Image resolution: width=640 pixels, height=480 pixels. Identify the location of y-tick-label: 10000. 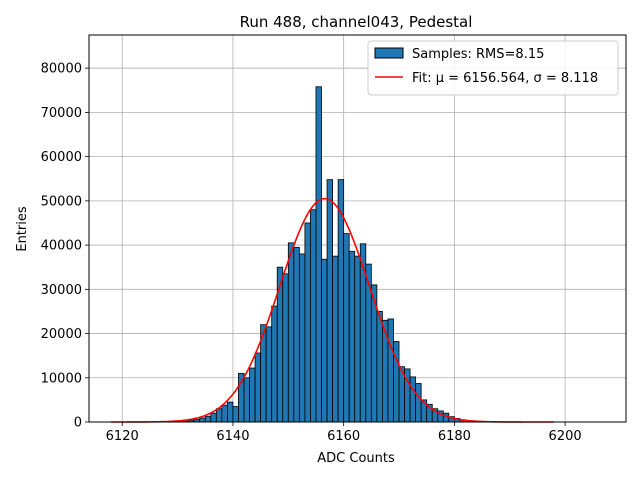
(61, 378).